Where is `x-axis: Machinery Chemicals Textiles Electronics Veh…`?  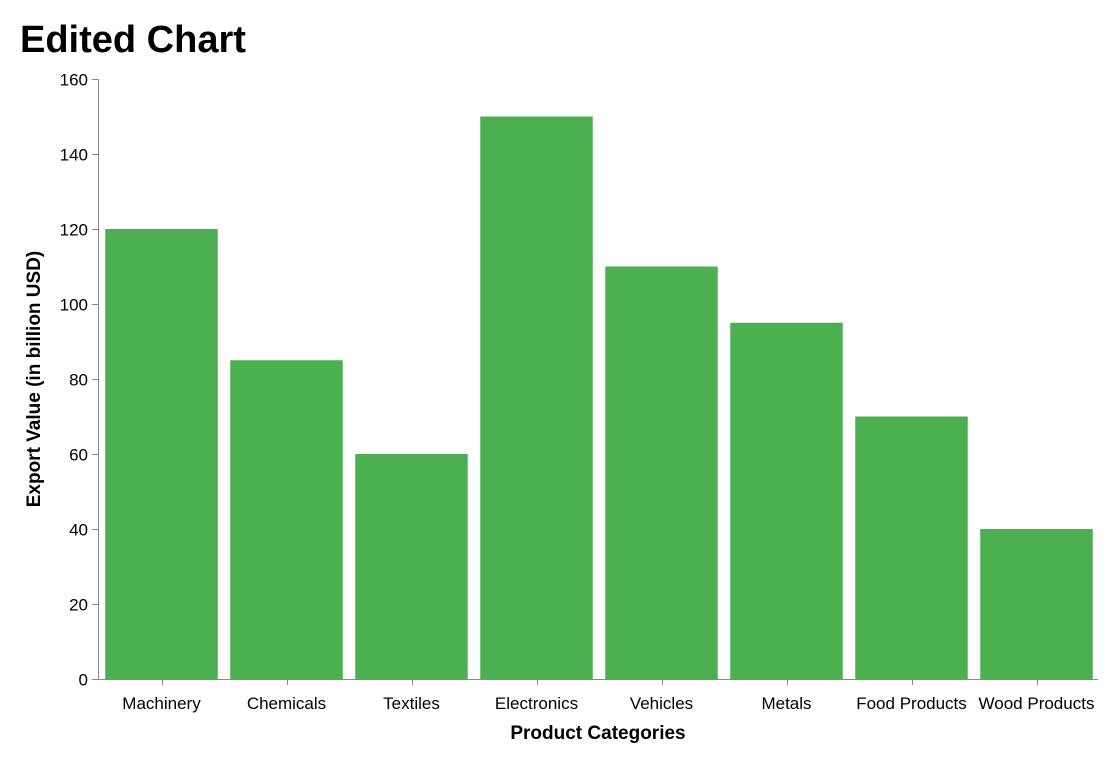 x-axis: Machinery Chemicals Textiles Electronics Veh… is located at coordinates (598, 696).